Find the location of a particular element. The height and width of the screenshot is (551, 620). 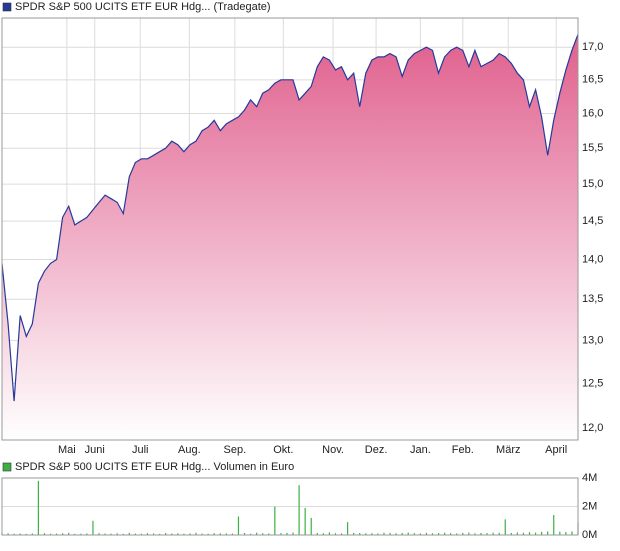

y-tick-label: 15,0 is located at coordinates (592, 184).